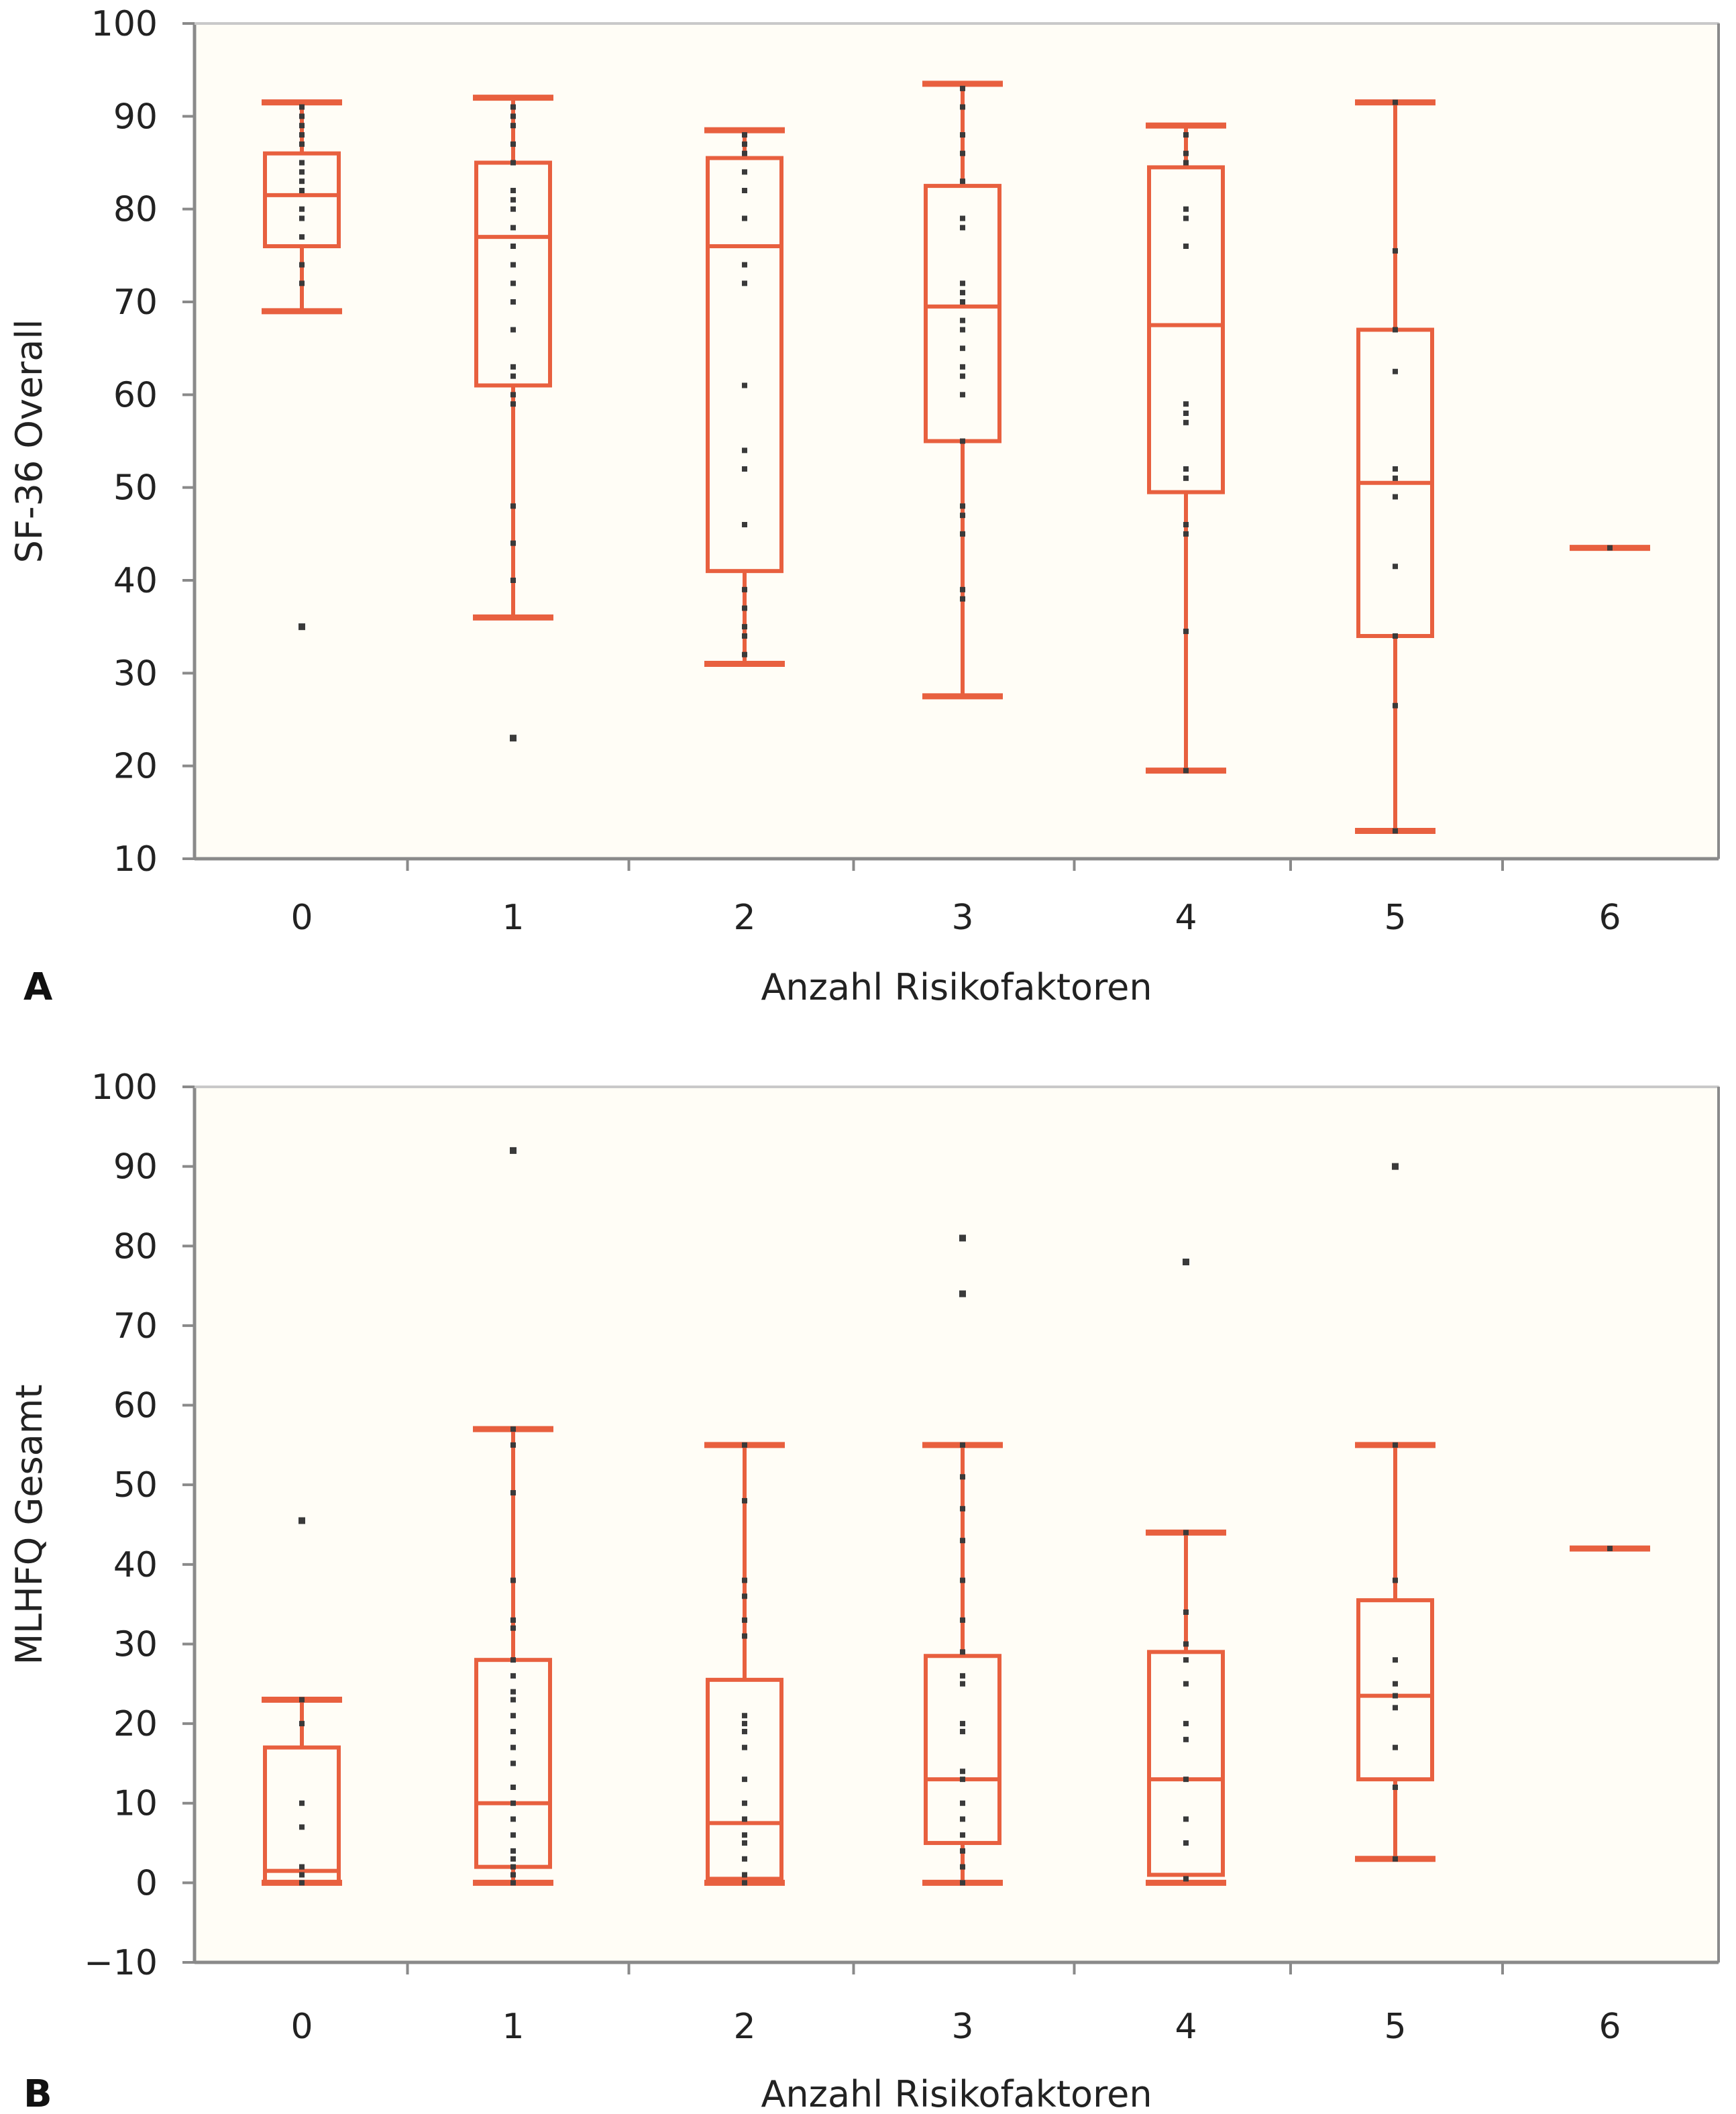 The width and height of the screenshot is (1736, 2114). What do you see at coordinates (121, 1963) in the screenshot?
I see `y-tick-label: −10` at bounding box center [121, 1963].